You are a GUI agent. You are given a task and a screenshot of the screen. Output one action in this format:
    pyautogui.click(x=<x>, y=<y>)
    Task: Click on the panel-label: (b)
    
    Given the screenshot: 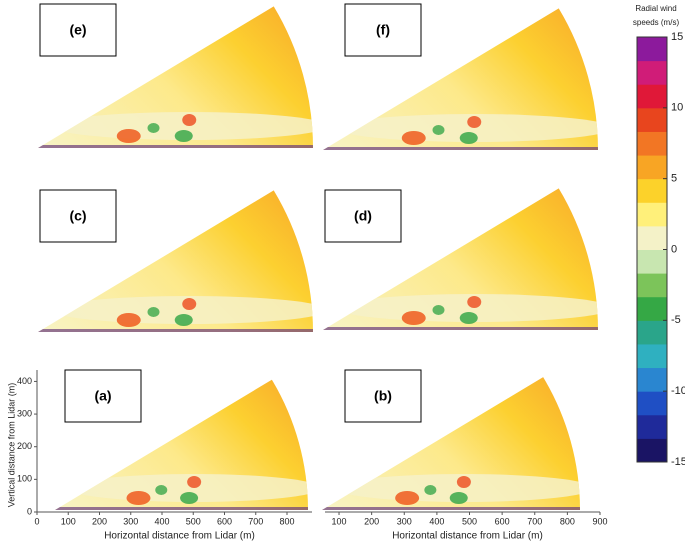 What is the action you would take?
    pyautogui.click(x=383, y=396)
    